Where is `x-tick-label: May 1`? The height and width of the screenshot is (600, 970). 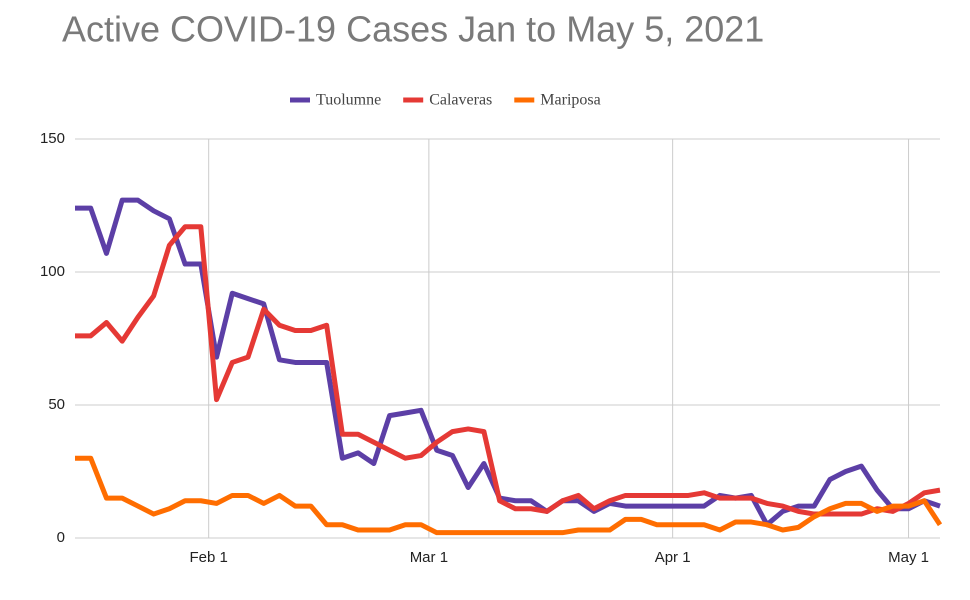 x-tick-label: May 1 is located at coordinates (908, 557).